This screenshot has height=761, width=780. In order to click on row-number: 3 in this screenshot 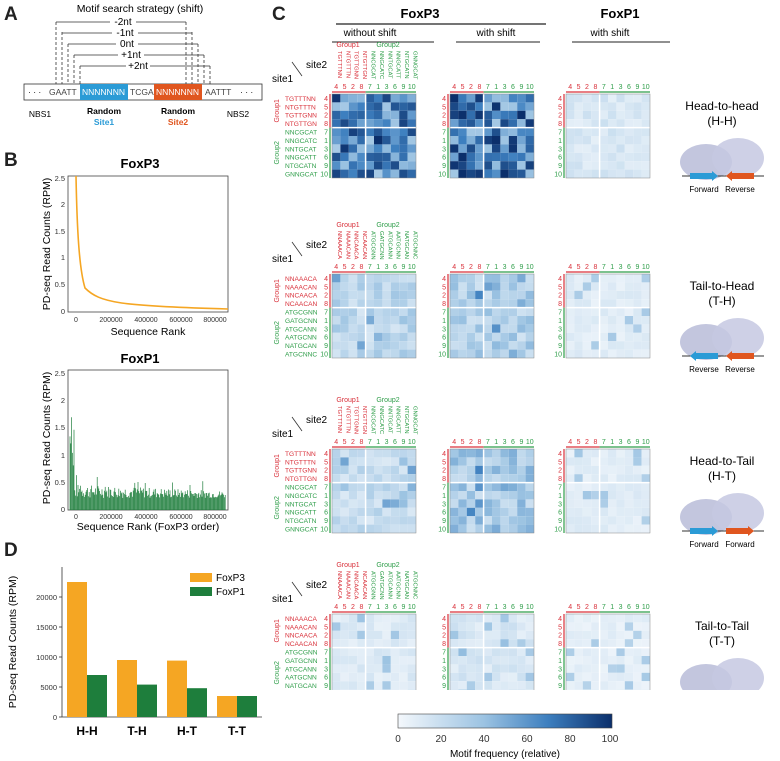, I will do `click(326, 669)`.